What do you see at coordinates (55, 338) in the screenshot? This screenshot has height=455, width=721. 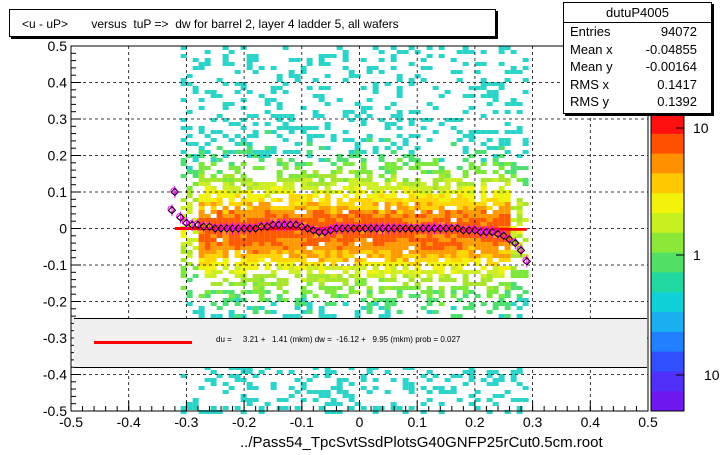 I see `y-tick-label: -0.3` at bounding box center [55, 338].